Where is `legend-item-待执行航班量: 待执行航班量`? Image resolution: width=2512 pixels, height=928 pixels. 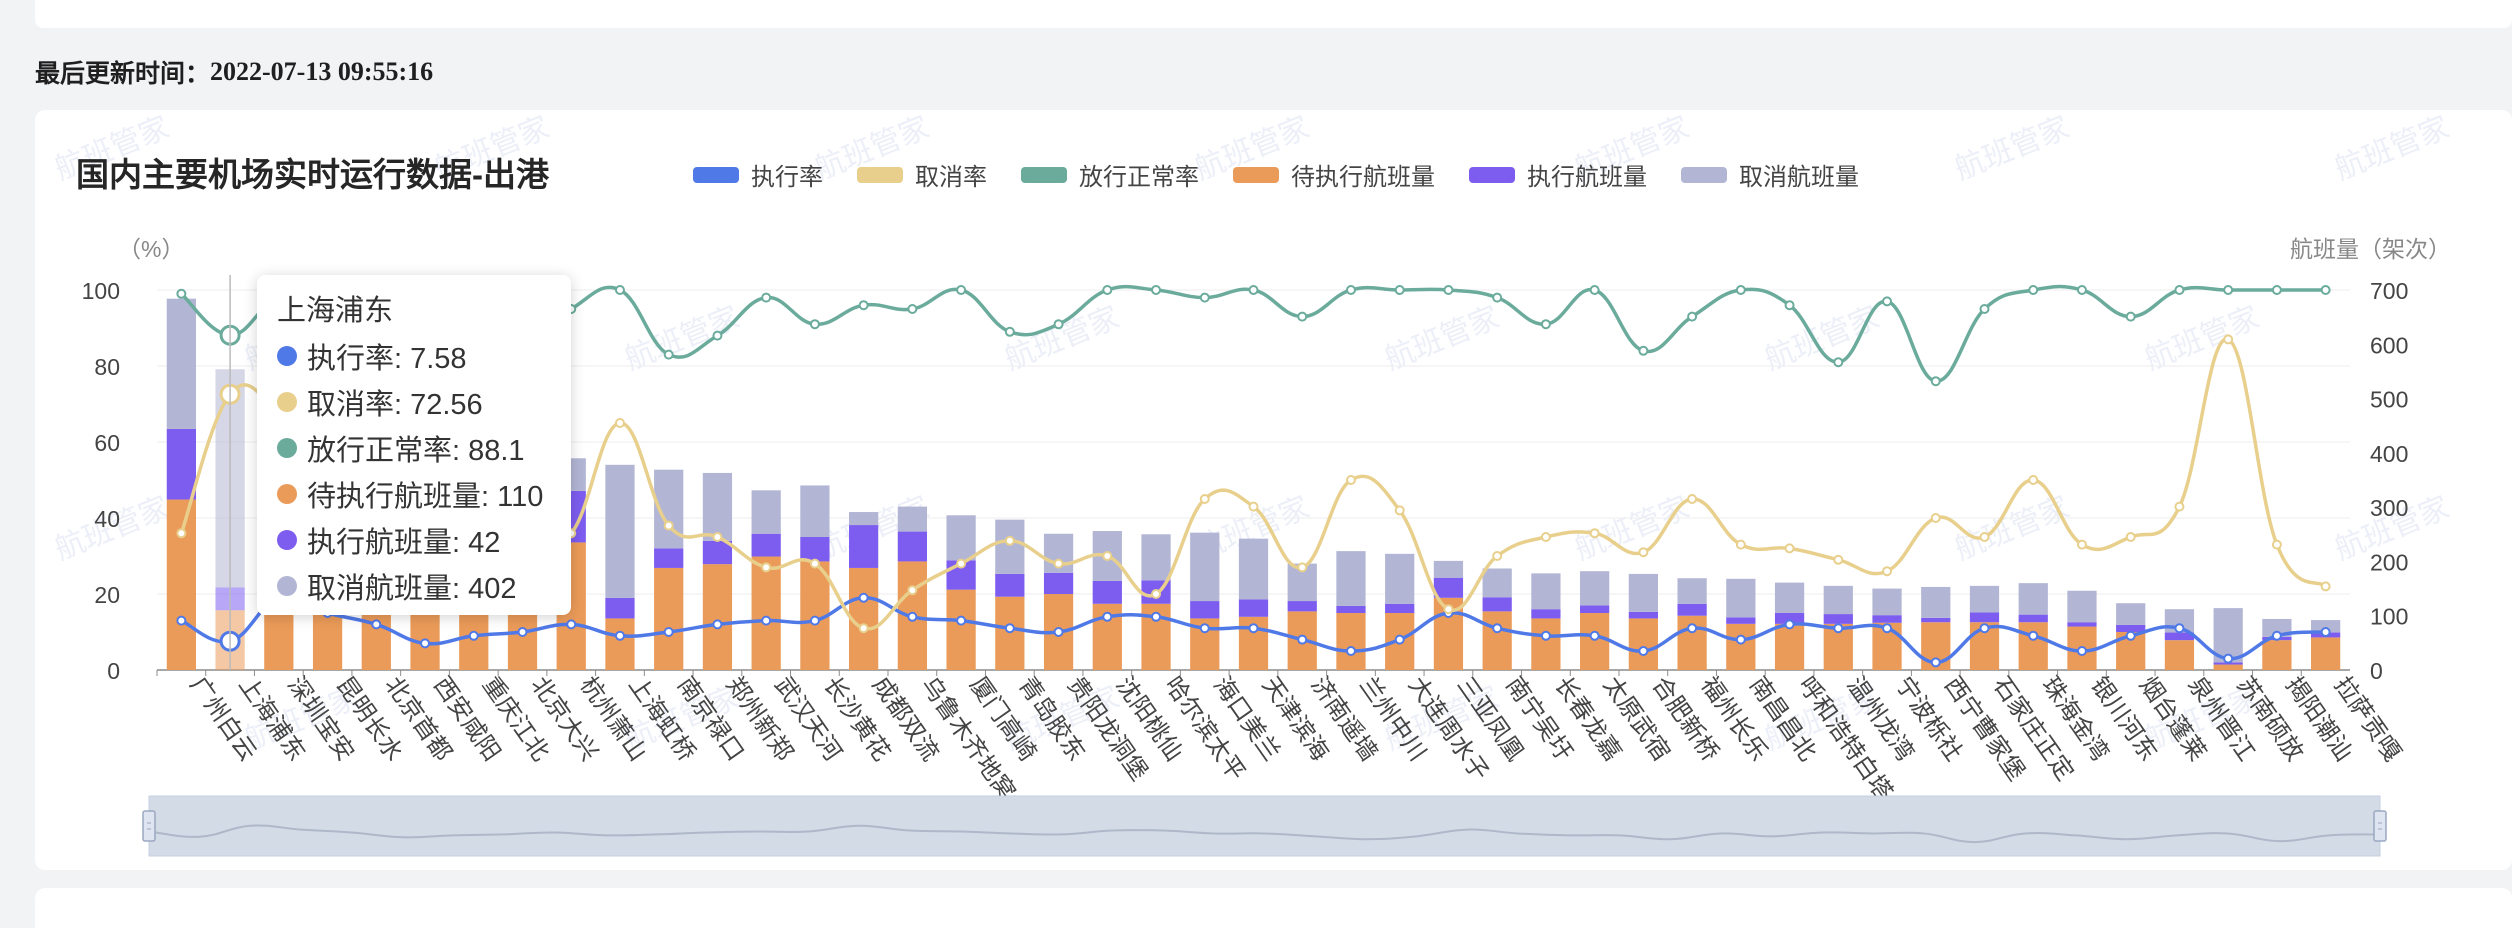
legend-item-待执行航班量: 待执行航班量 is located at coordinates (1334, 177).